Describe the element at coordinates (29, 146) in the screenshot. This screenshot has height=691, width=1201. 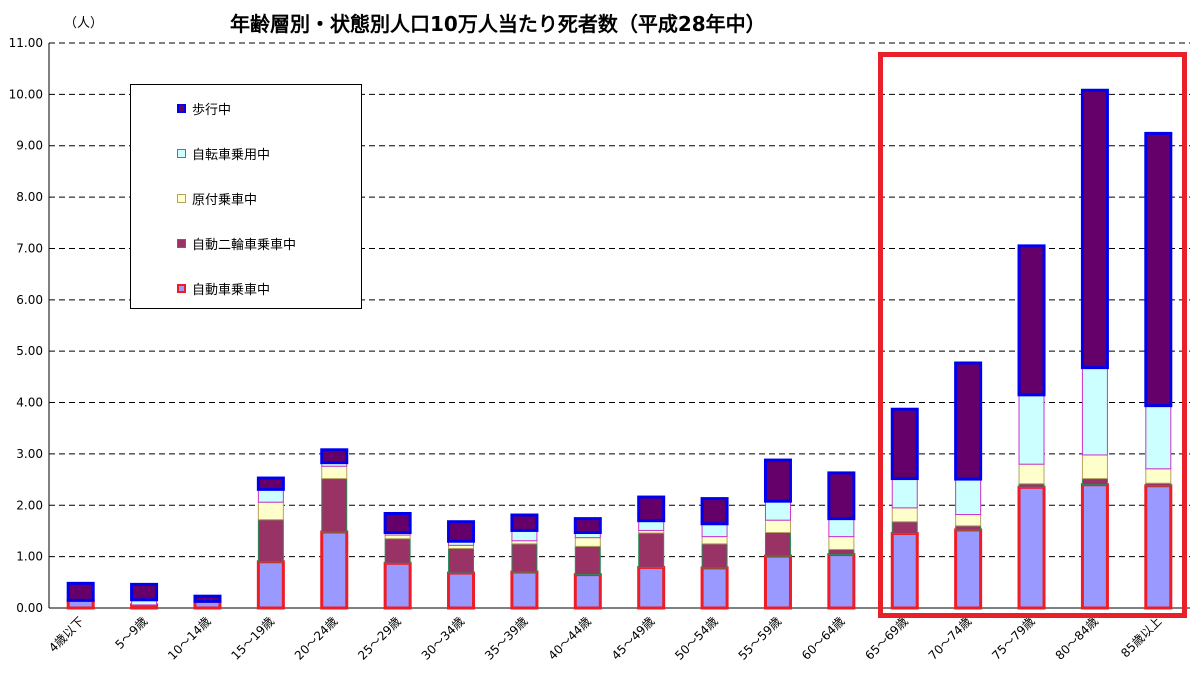
I see `y-tick-label: 9.00` at that location.